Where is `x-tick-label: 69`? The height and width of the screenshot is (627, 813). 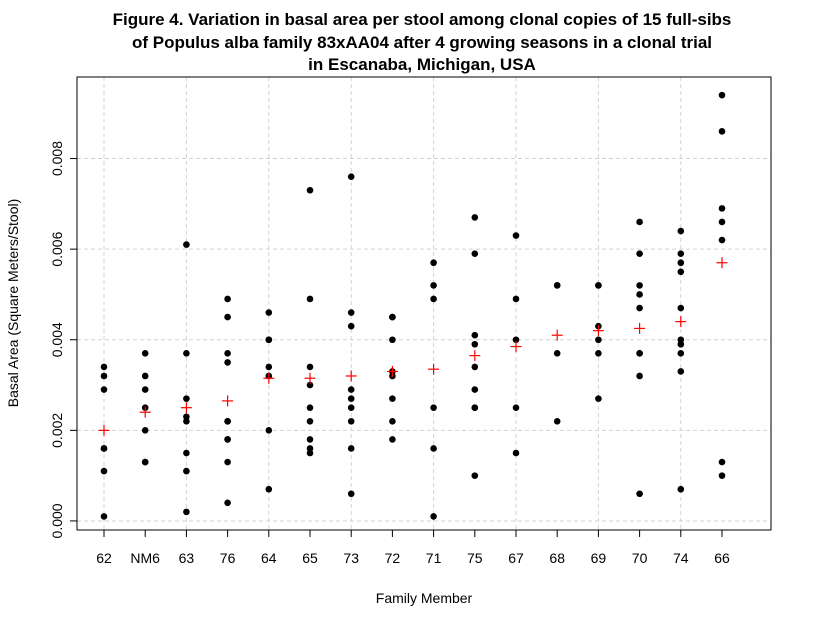 x-tick-label: 69 is located at coordinates (599, 558).